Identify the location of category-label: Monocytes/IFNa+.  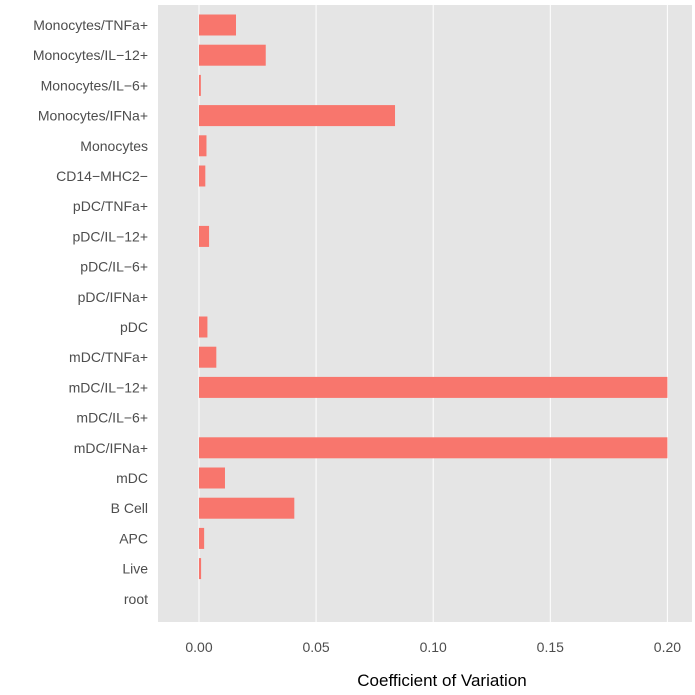
(93, 116).